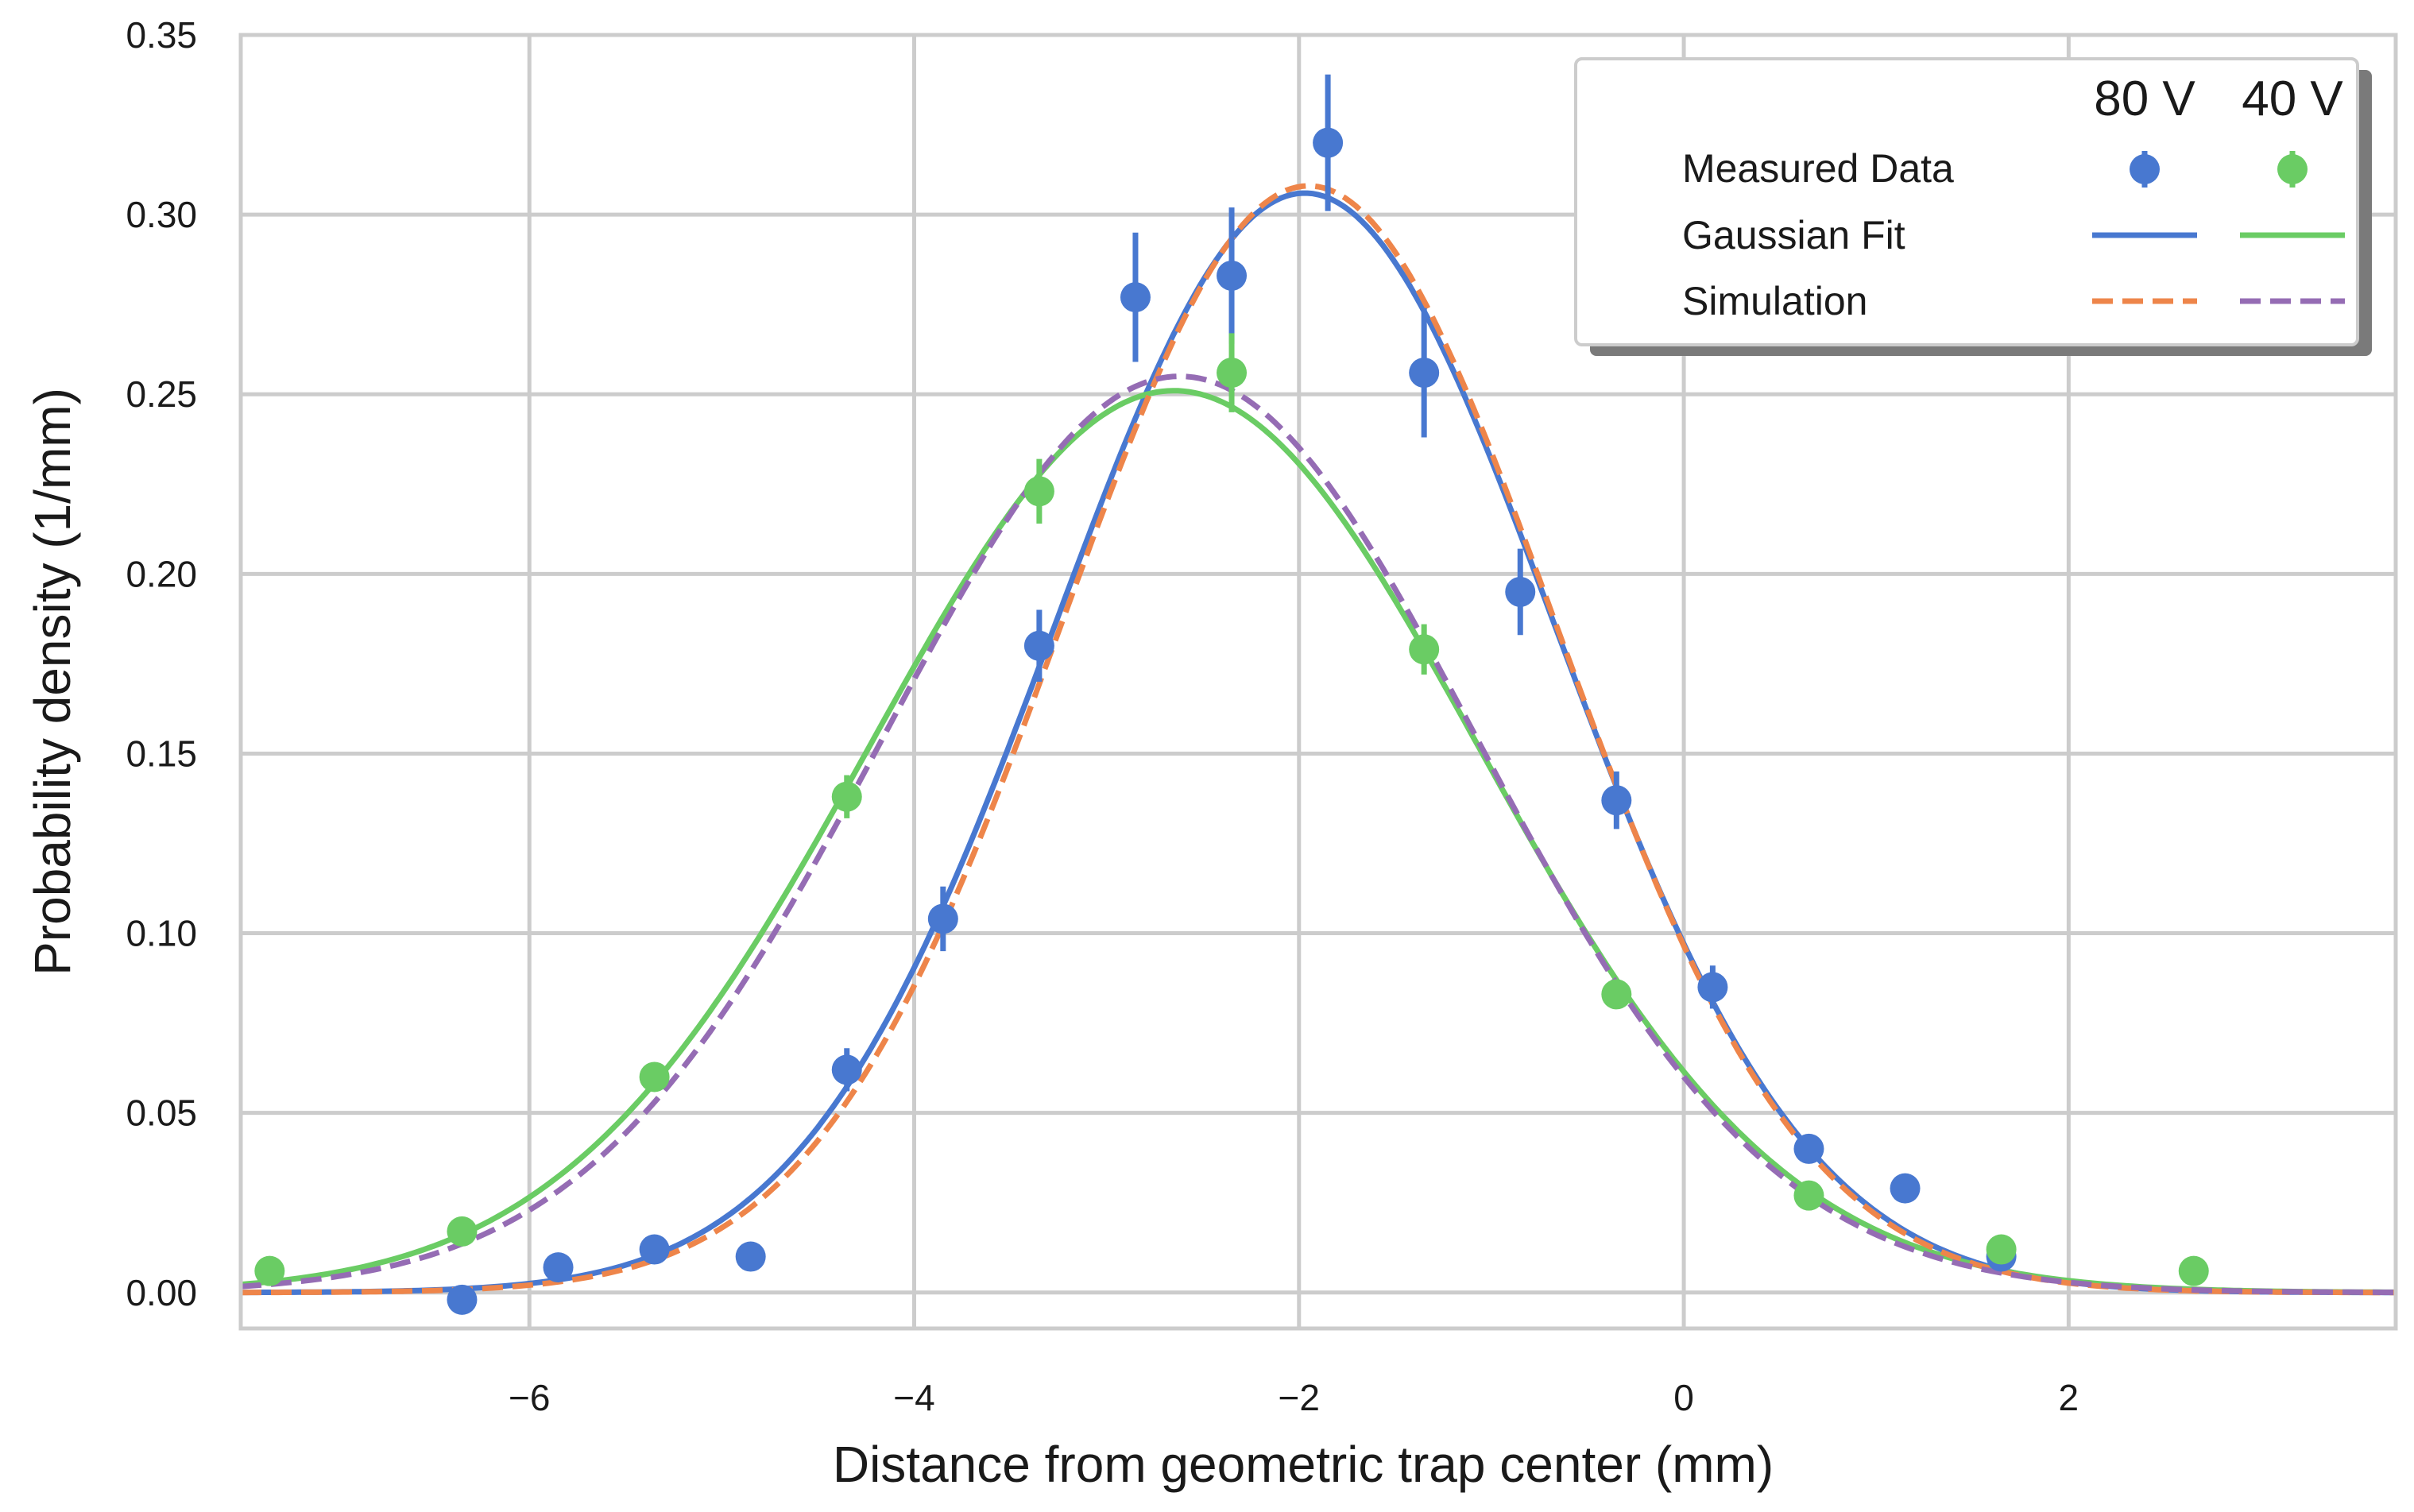  What do you see at coordinates (1966, 201) in the screenshot?
I see `legend-box` at bounding box center [1966, 201].